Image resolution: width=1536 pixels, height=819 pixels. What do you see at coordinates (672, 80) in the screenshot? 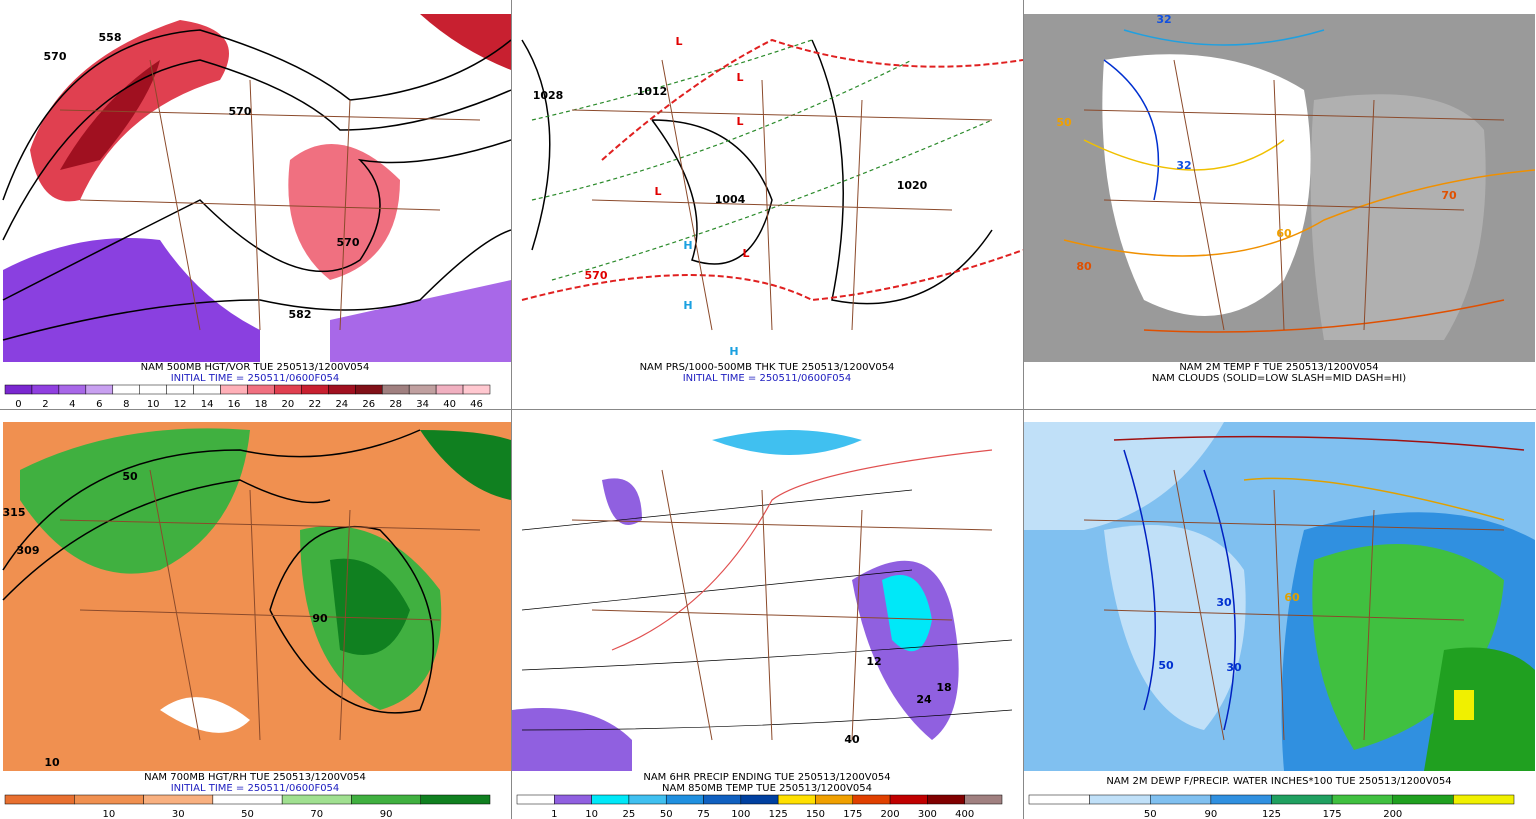
I see `thickness` at bounding box center [672, 80].